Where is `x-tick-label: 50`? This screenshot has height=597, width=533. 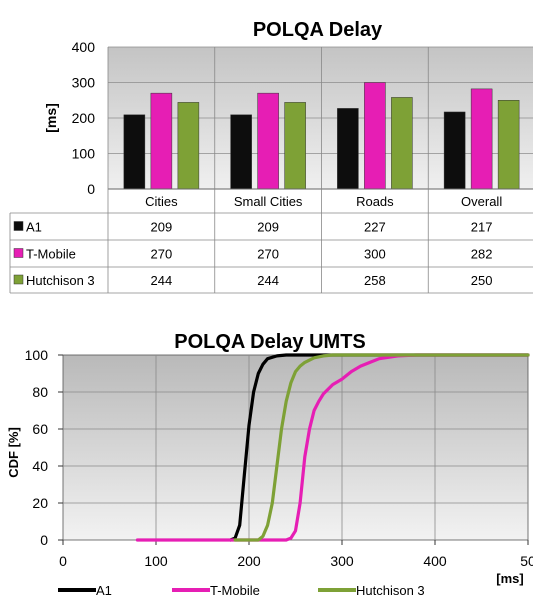 x-tick-label: 50 is located at coordinates (526, 561).